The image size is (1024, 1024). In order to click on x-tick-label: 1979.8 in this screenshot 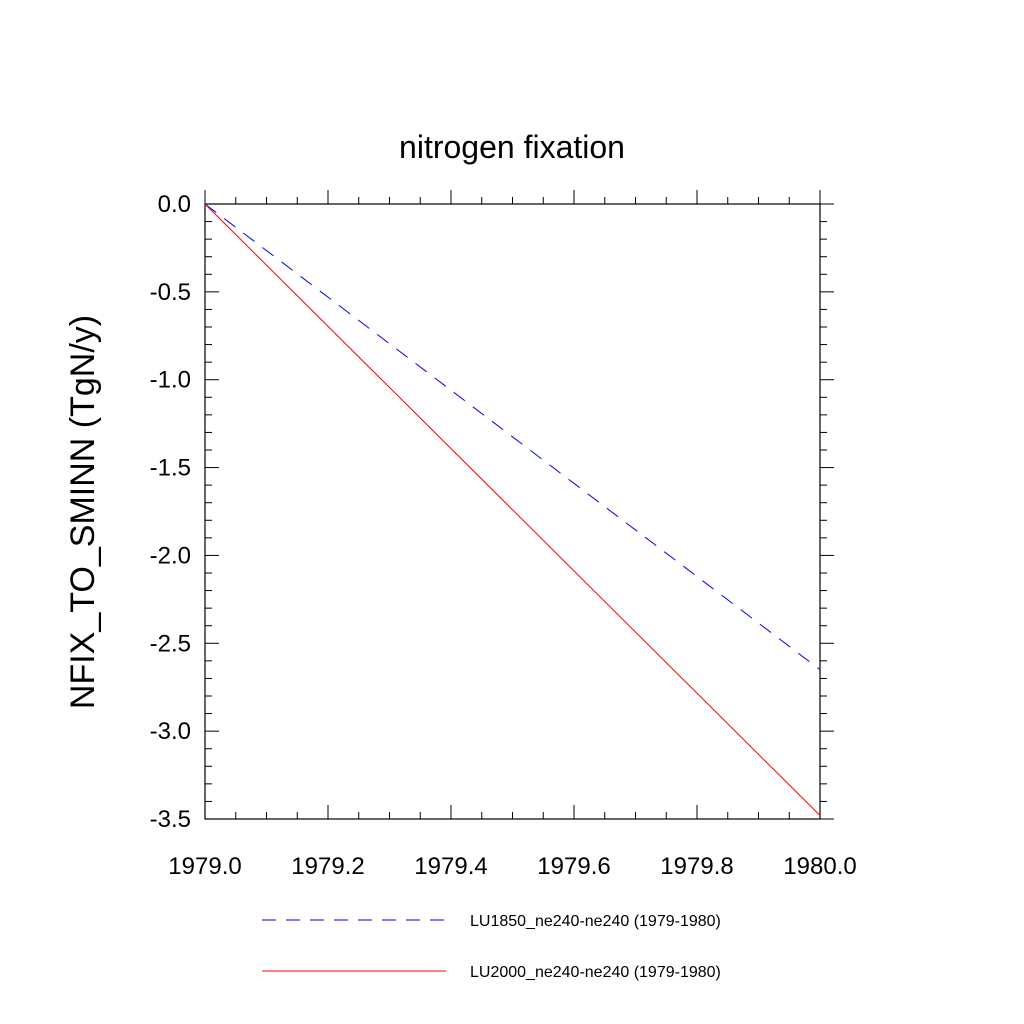, I will do `click(696, 866)`.